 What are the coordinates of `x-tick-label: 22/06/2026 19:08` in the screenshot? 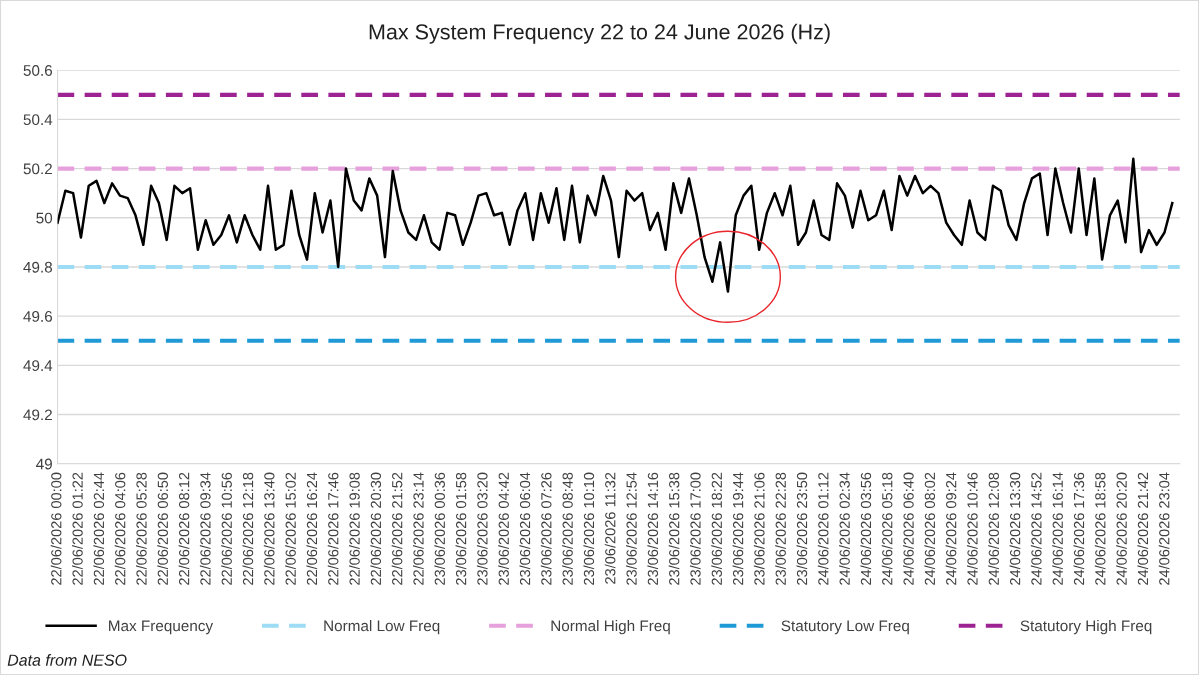 It's located at (354, 528).